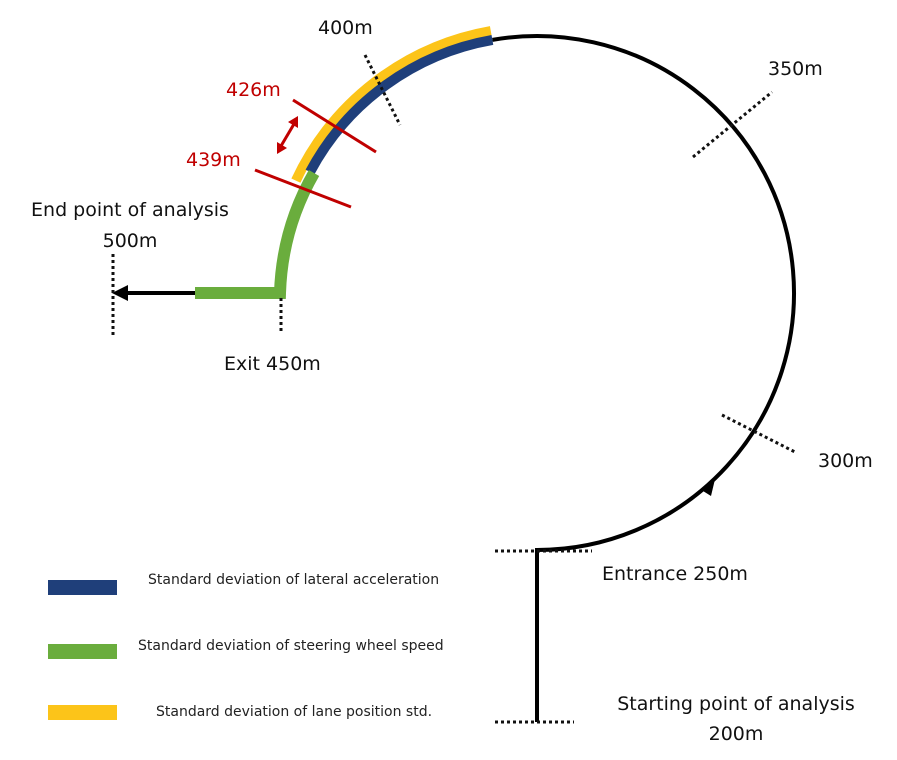 The image size is (897, 760). I want to click on label: 300m, so click(845, 461).